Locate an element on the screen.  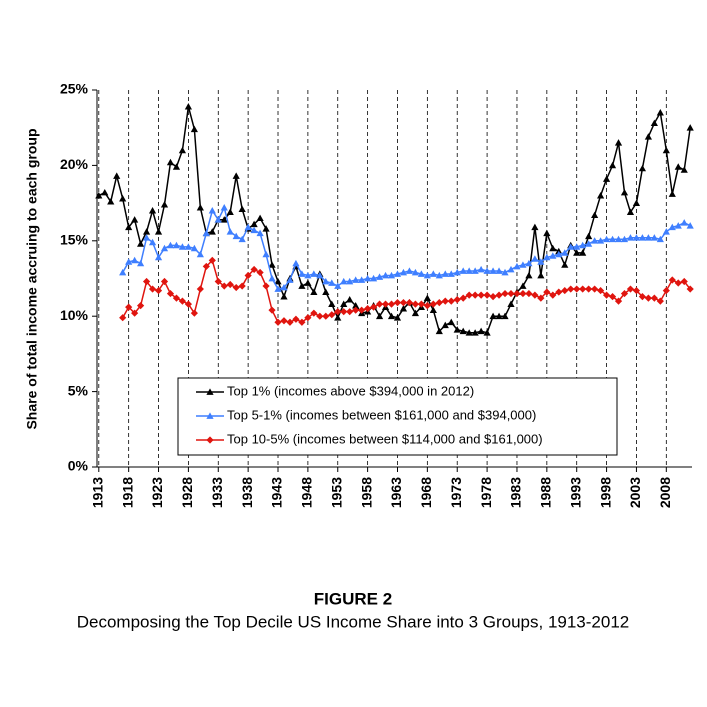
legend-label: Top 1% (incomes above $394,000 in 2012) is located at coordinates (350, 390).